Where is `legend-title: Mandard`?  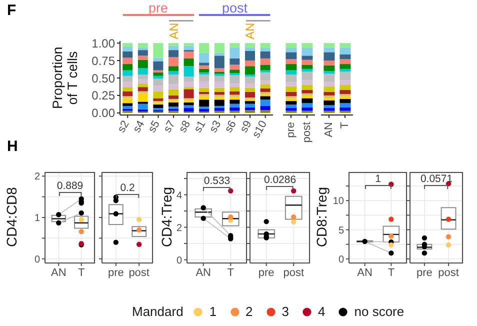
legend-title: Mandard is located at coordinates (158, 312).